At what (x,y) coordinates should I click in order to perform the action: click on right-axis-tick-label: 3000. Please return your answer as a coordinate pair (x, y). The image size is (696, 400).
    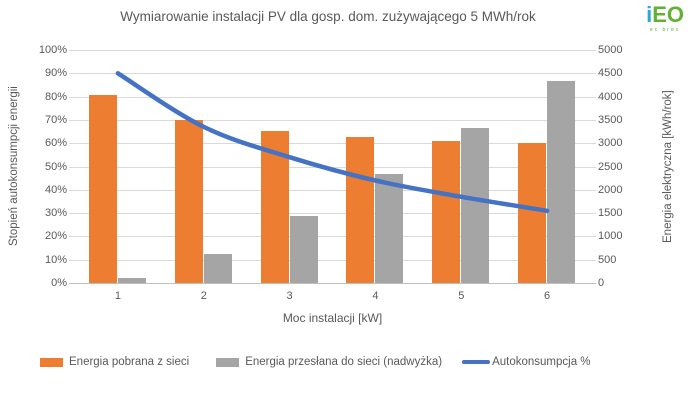
    Looking at the image, I should click on (610, 143).